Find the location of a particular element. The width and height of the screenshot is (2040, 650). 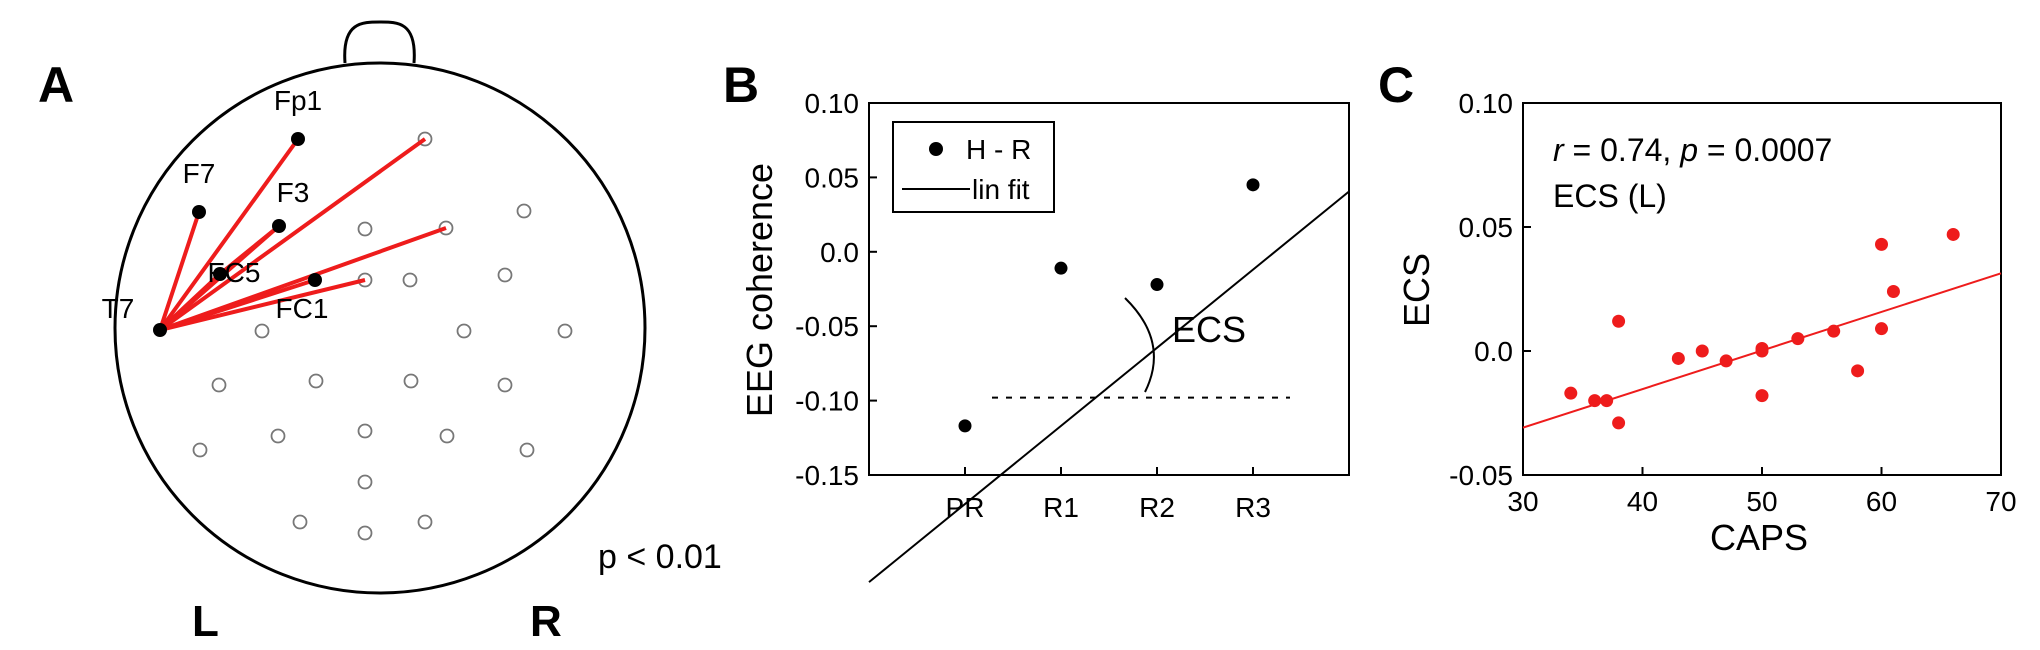

panel-b-x-tick-label: PR is located at coordinates (965, 507).